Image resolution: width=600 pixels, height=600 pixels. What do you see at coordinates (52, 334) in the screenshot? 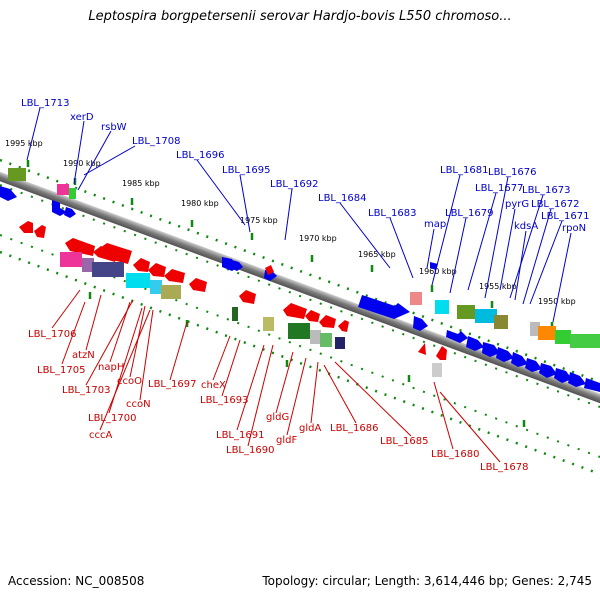
I see `gene-label-lbl-1706: LBL_1706` at bounding box center [52, 334].